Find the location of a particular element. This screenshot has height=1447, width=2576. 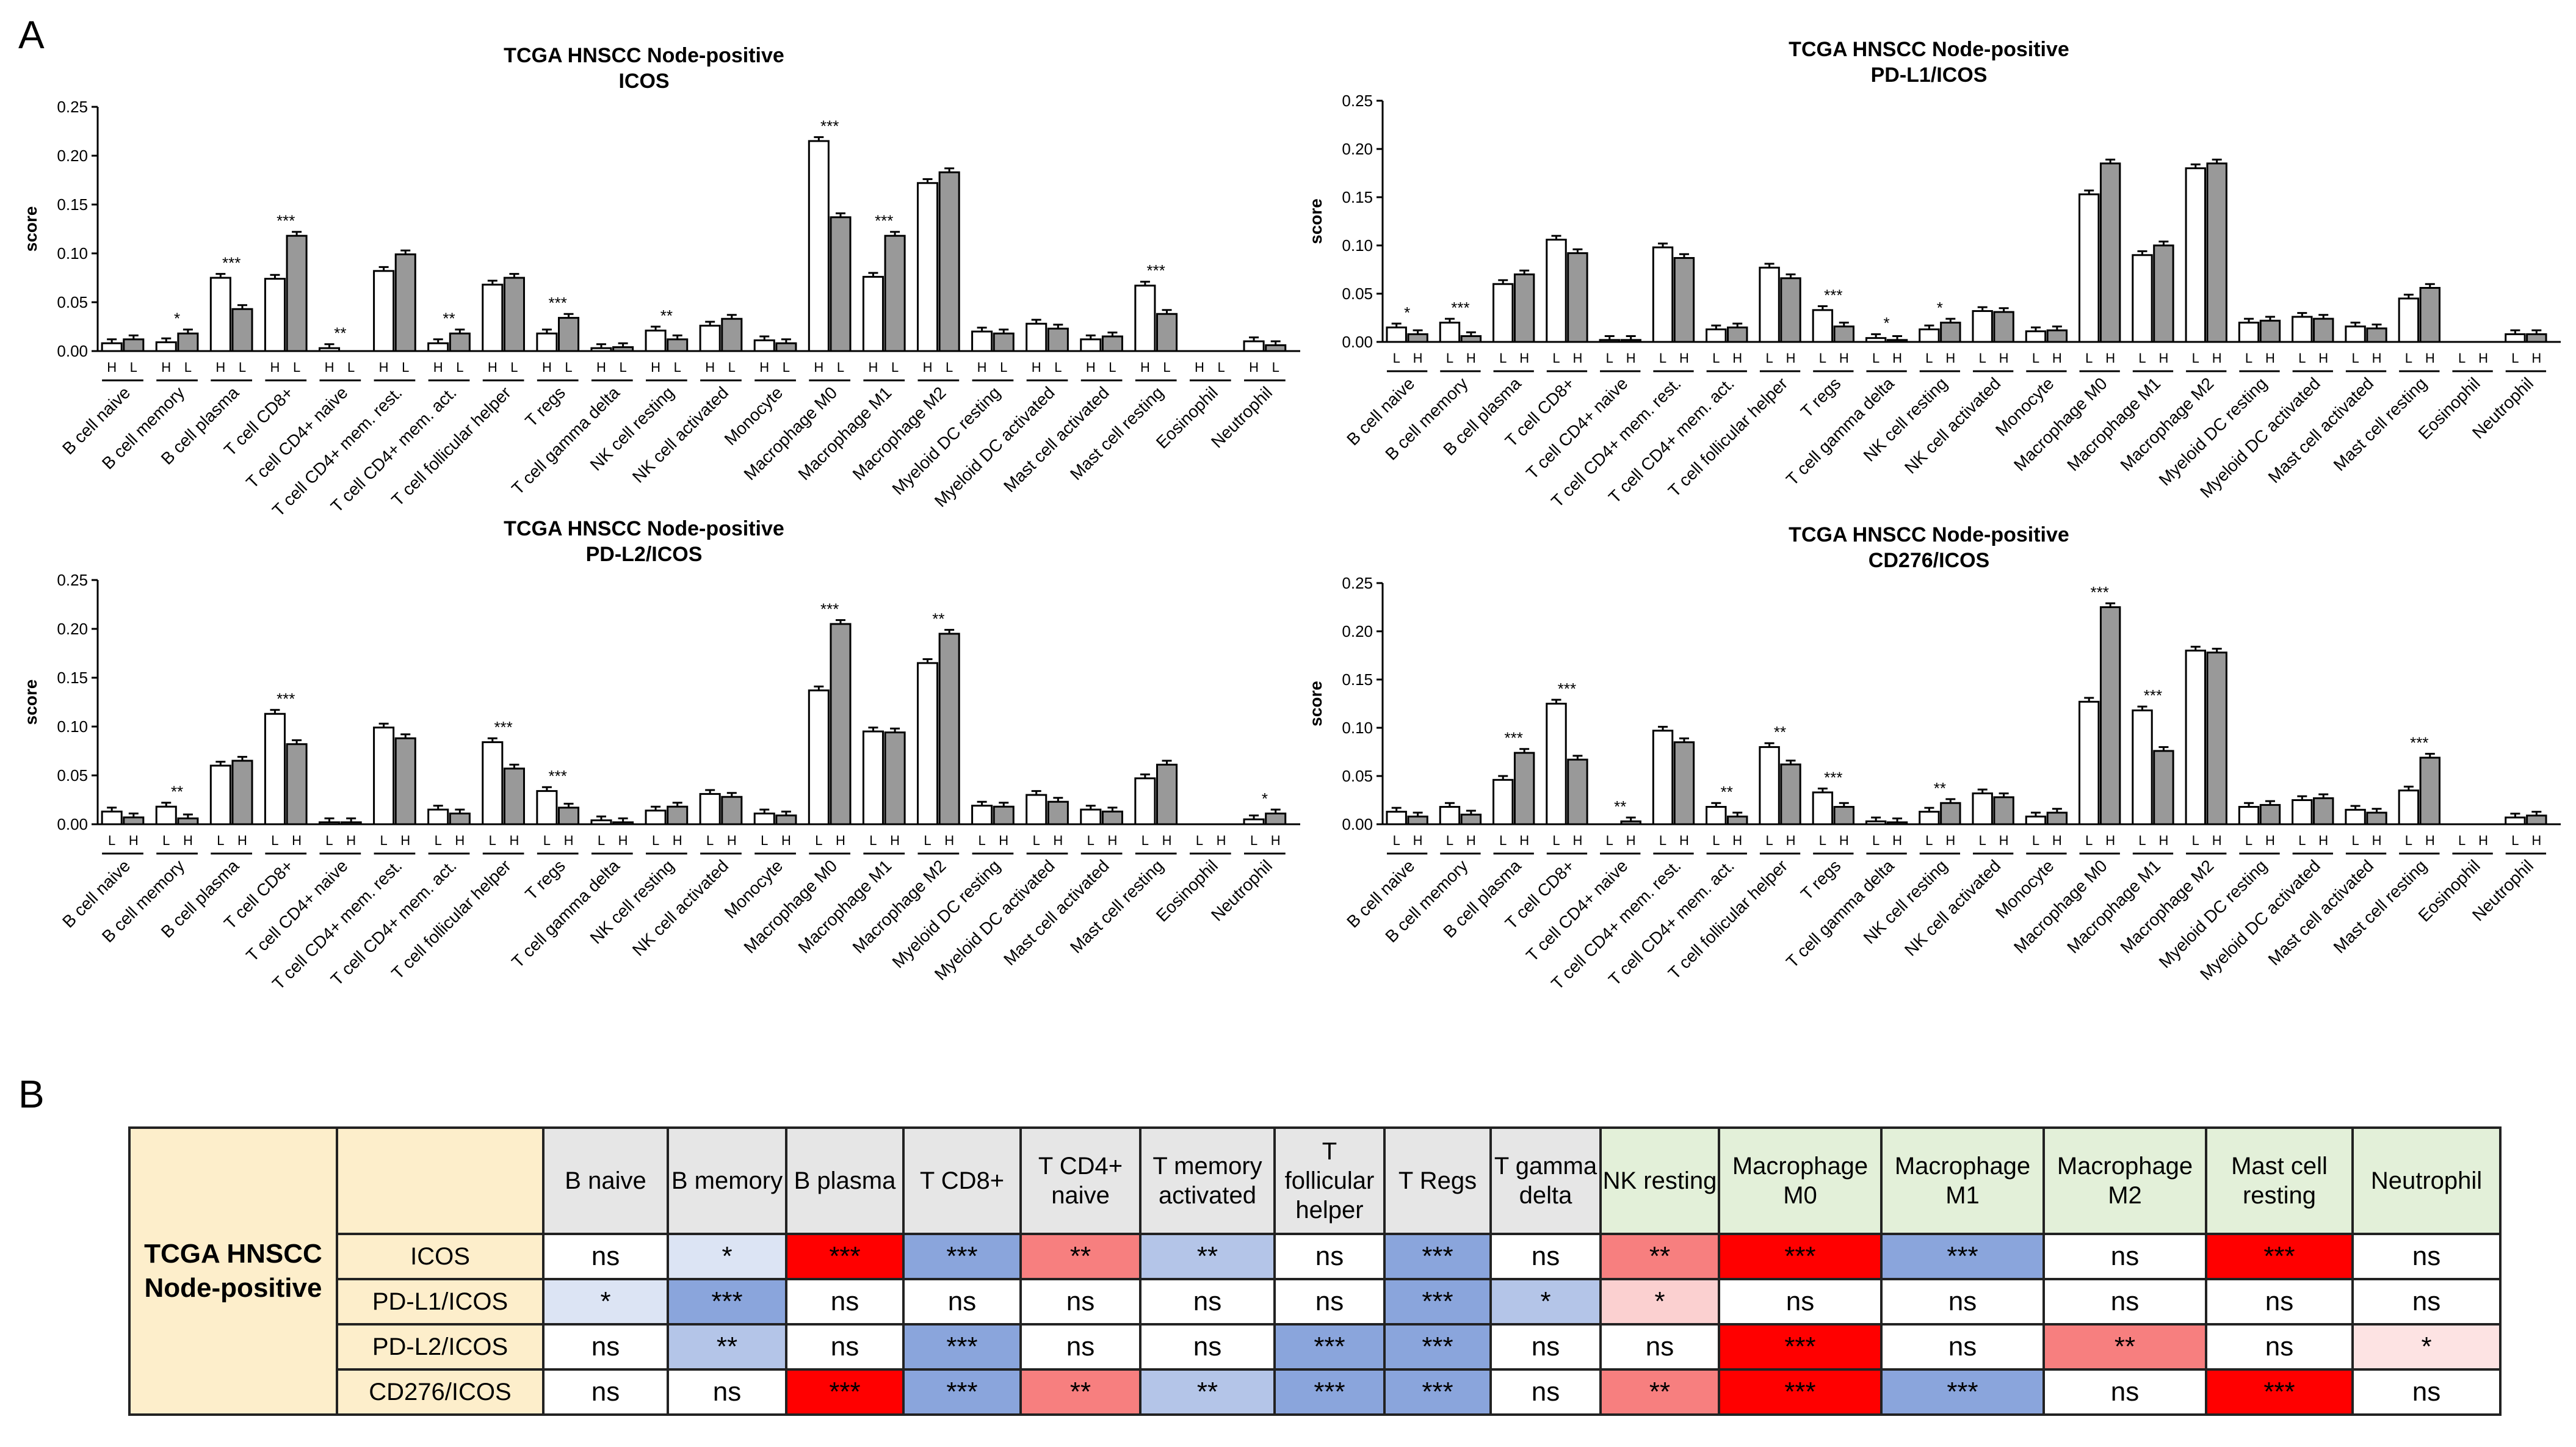

row-label: ICOS is located at coordinates (440, 1256).